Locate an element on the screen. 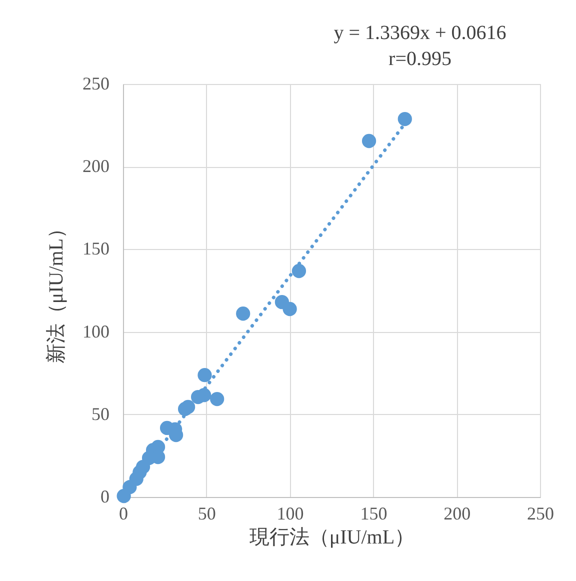 Image resolution: width=576 pixels, height=581 pixels. y-tick-label: 200 is located at coordinates (96, 166).